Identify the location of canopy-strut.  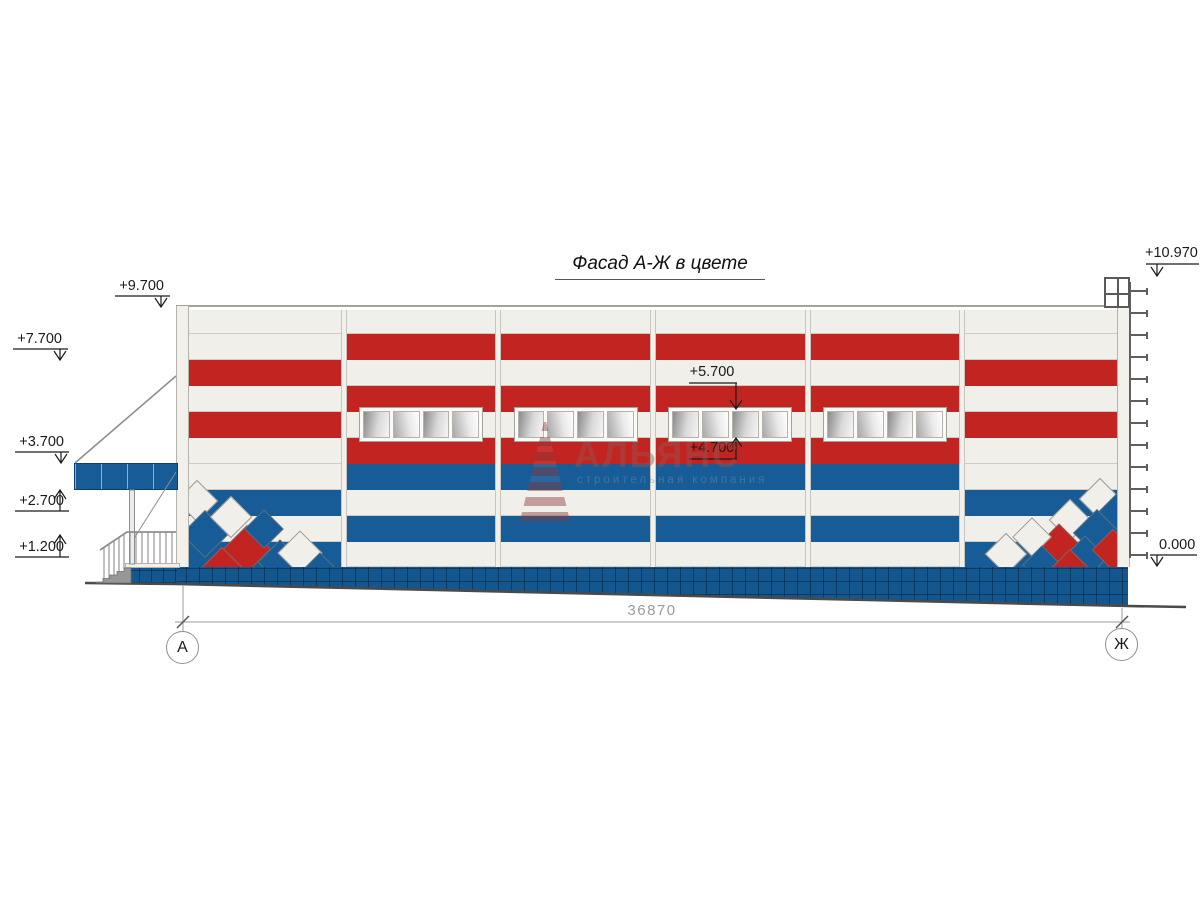
(125, 419).